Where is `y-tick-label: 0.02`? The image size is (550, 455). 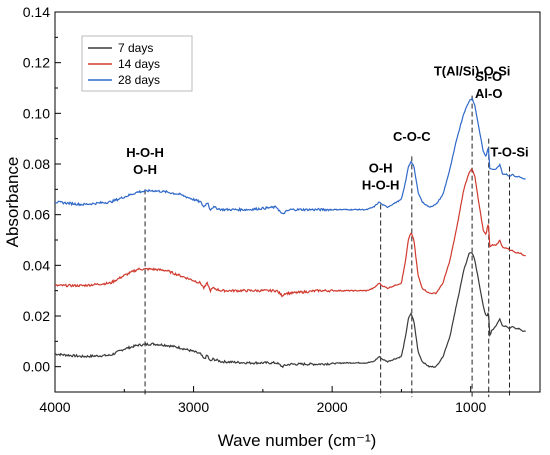
y-tick-label: 0.02 is located at coordinates (36, 316).